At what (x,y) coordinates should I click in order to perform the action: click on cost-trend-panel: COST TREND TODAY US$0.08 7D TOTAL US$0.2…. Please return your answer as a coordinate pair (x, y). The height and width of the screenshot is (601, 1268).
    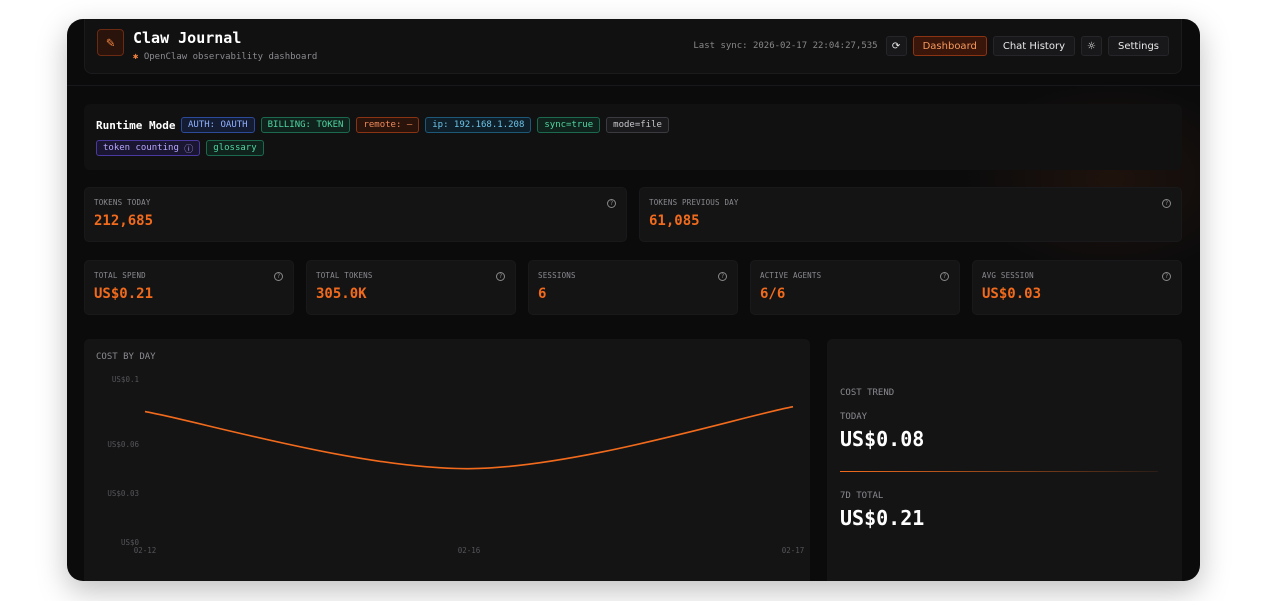
    Looking at the image, I should click on (1004, 460).